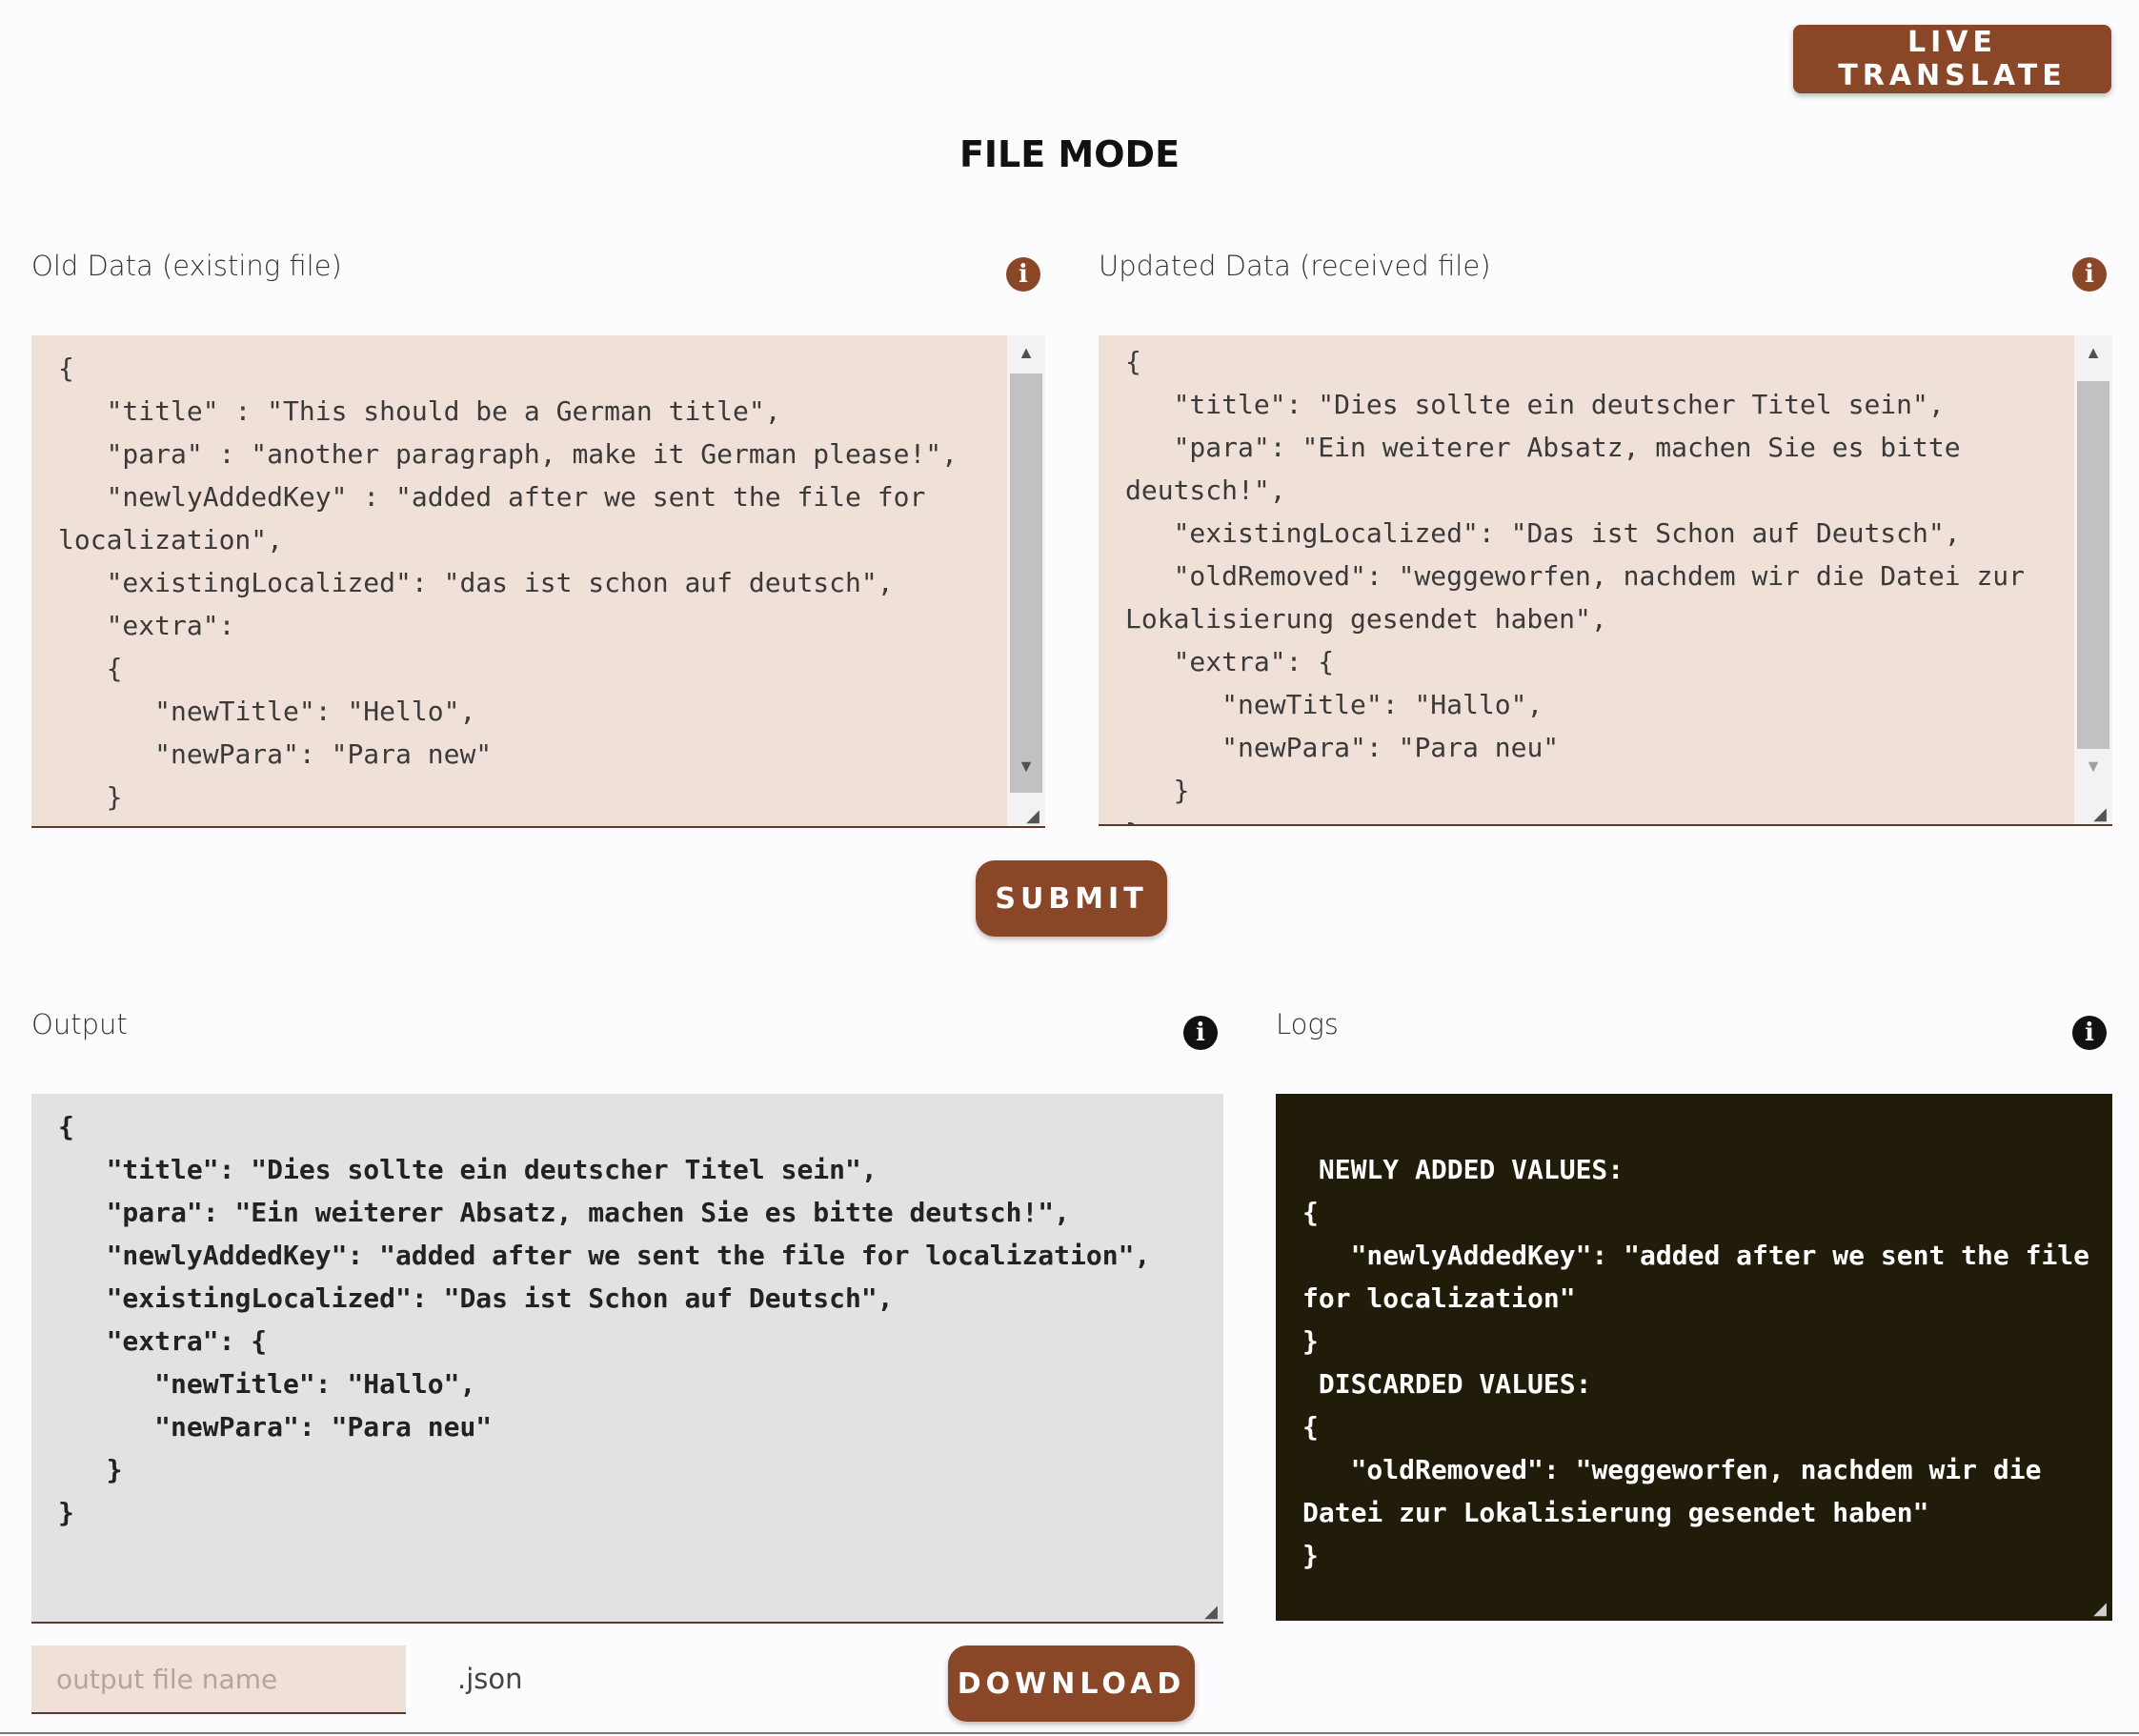 The image size is (2139, 1736). I want to click on old-data-scrollbar: ▲ ▼, so click(1026, 580).